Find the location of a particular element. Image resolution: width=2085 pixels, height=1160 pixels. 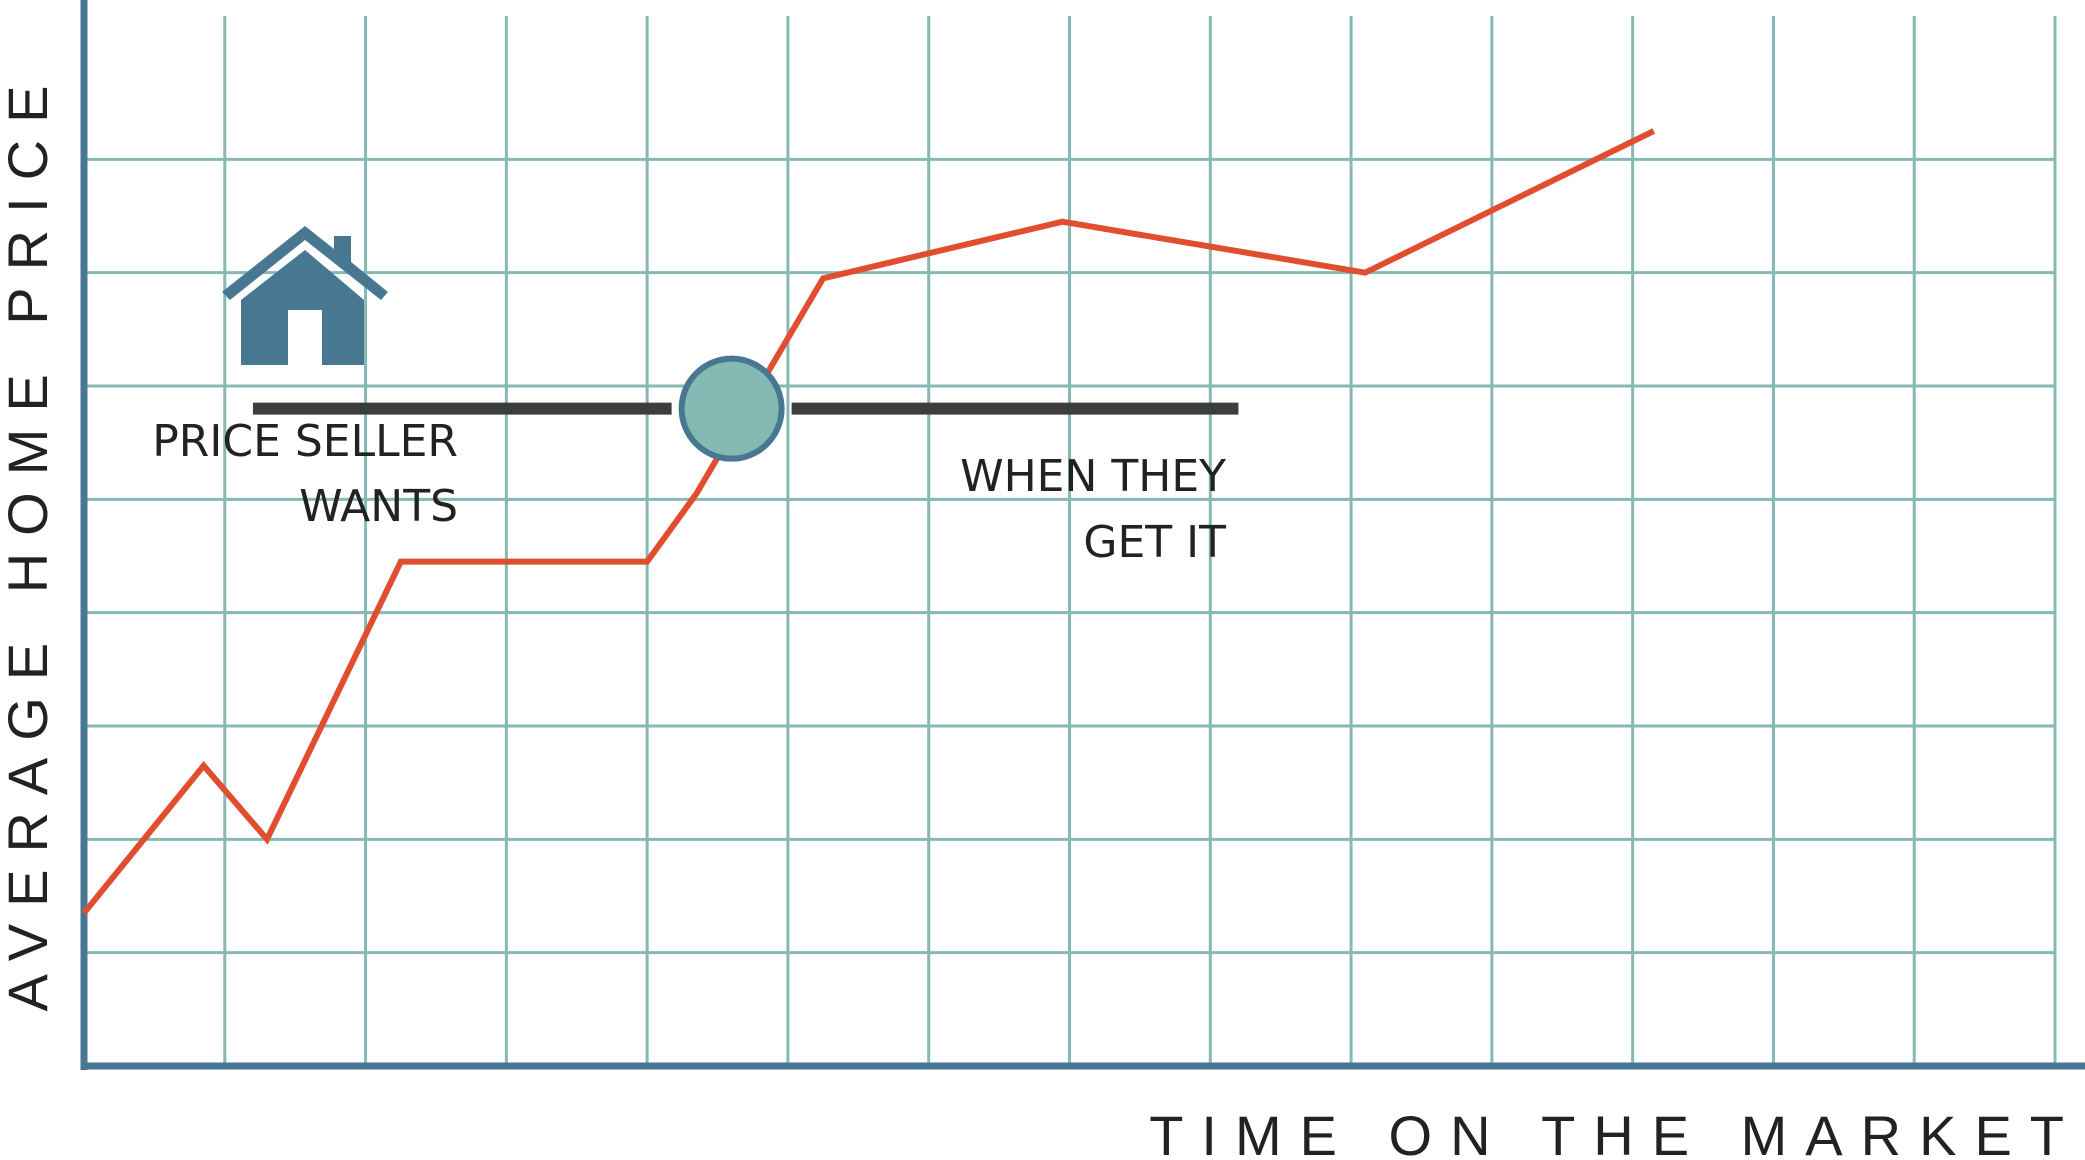

when-they-get-it-line-2: GET IT is located at coordinates (1154, 542).